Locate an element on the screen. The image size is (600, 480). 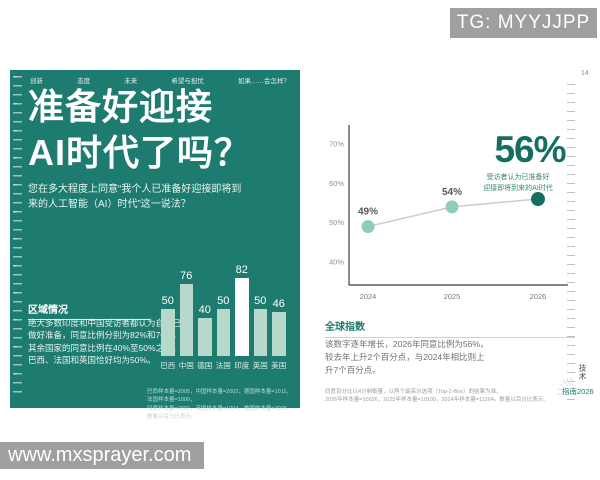
topic-nav-row: 创新 态度 未来 希望与担忧 如果……会怎样？ is located at coordinates (160, 80).